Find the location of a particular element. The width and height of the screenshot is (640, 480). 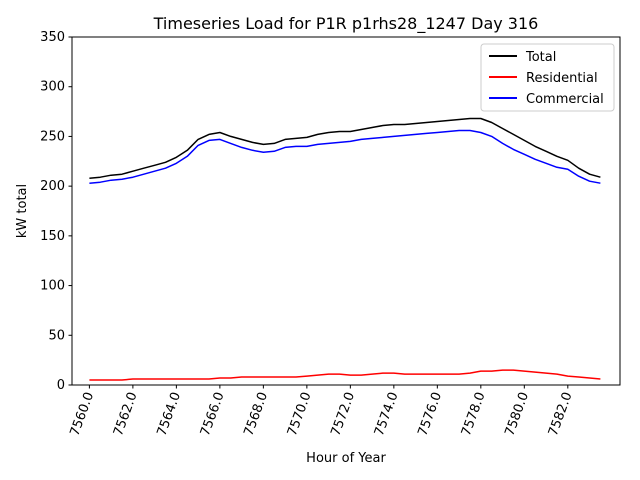

legend-label: Commercial is located at coordinates (565, 99).